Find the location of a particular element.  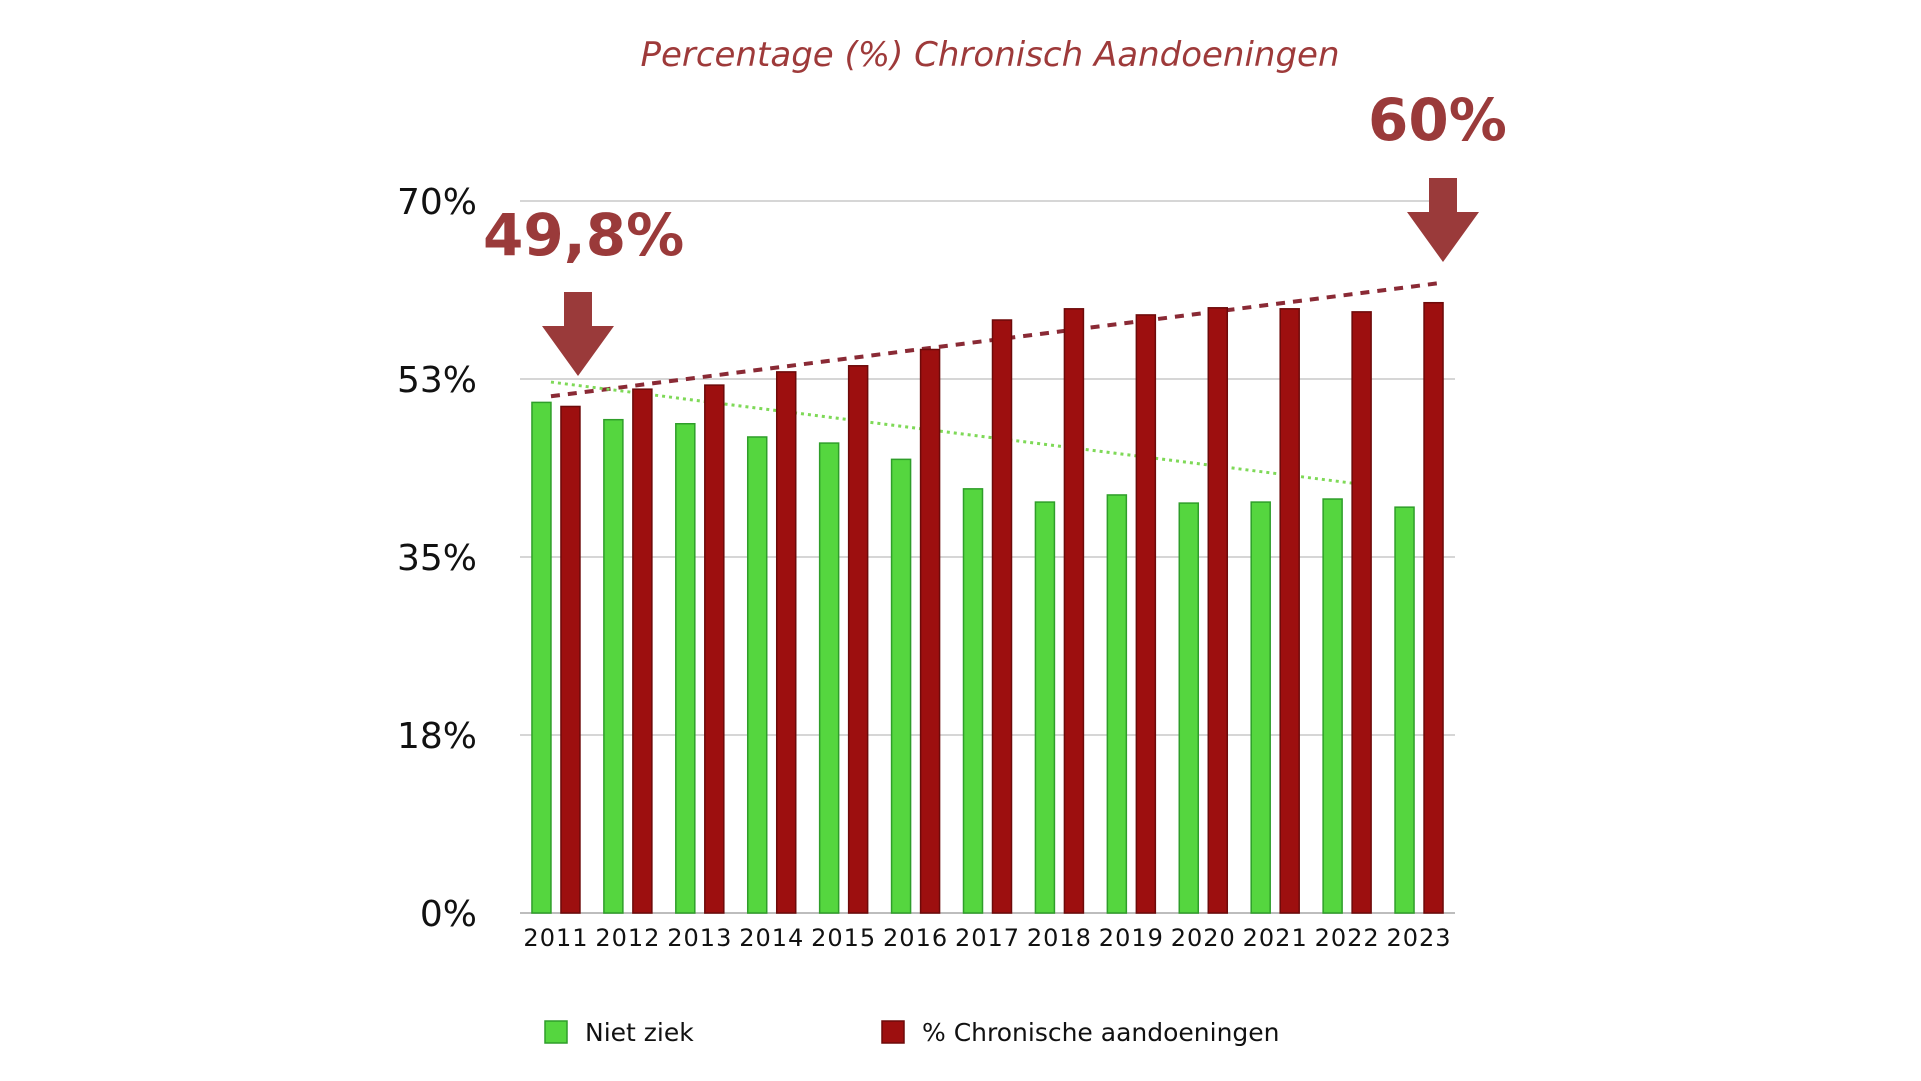

x-tick-label: 2014 is located at coordinates (771, 938).